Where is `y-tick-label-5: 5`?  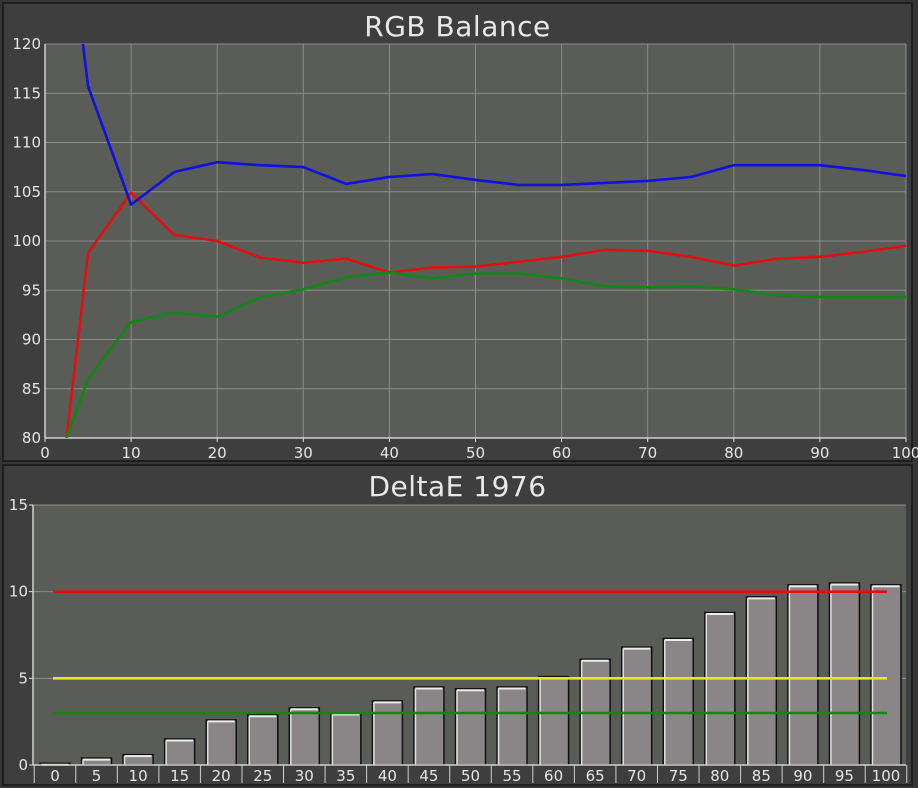 y-tick-label-5: 5 is located at coordinates (23, 678).